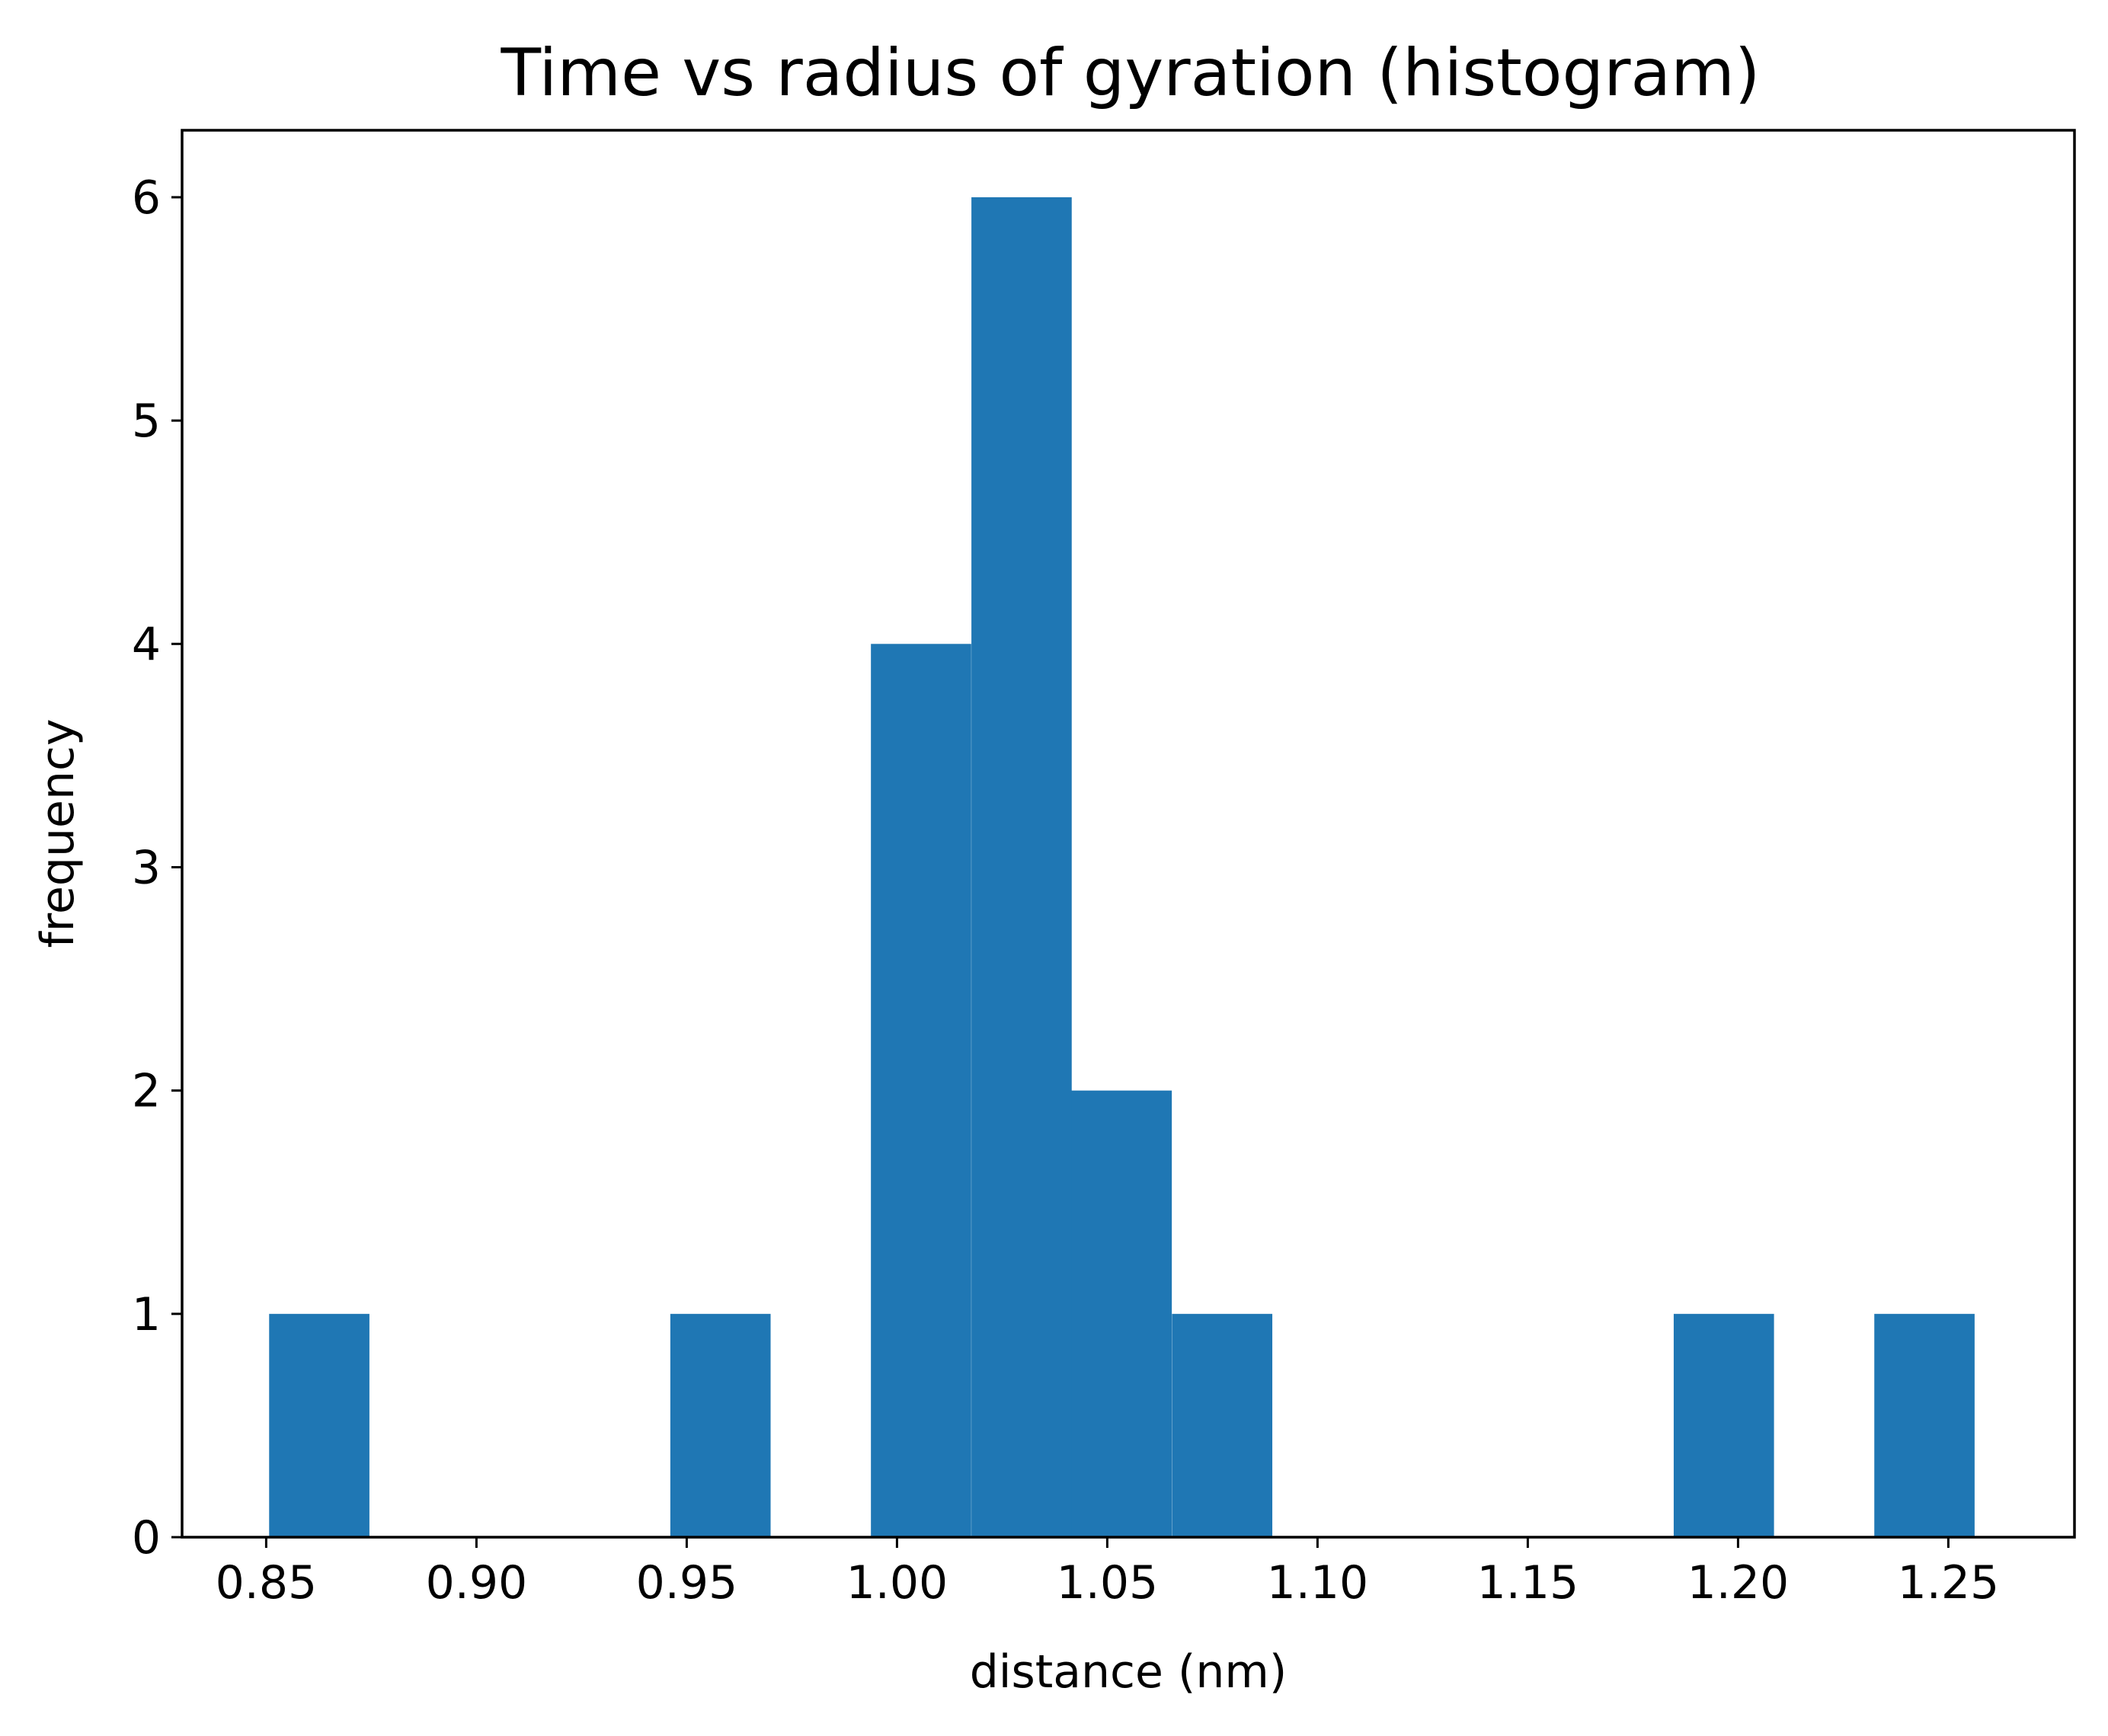 The height and width of the screenshot is (1736, 2108). I want to click on x-axis-ticks: 0.85 0.90 0.95 1.00 1.05 1.10 1.15 1.20 1.25, so click(1108, 1573).